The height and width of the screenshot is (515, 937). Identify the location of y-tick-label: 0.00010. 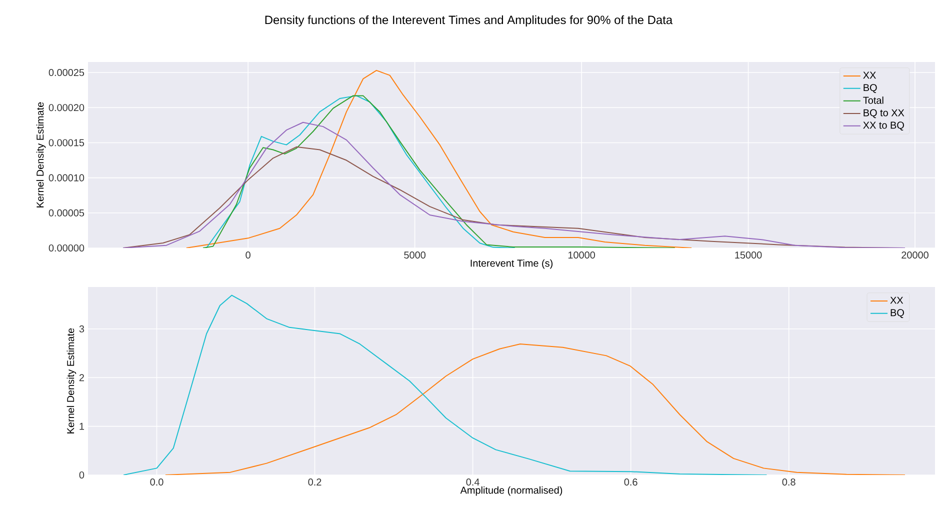
(66, 178).